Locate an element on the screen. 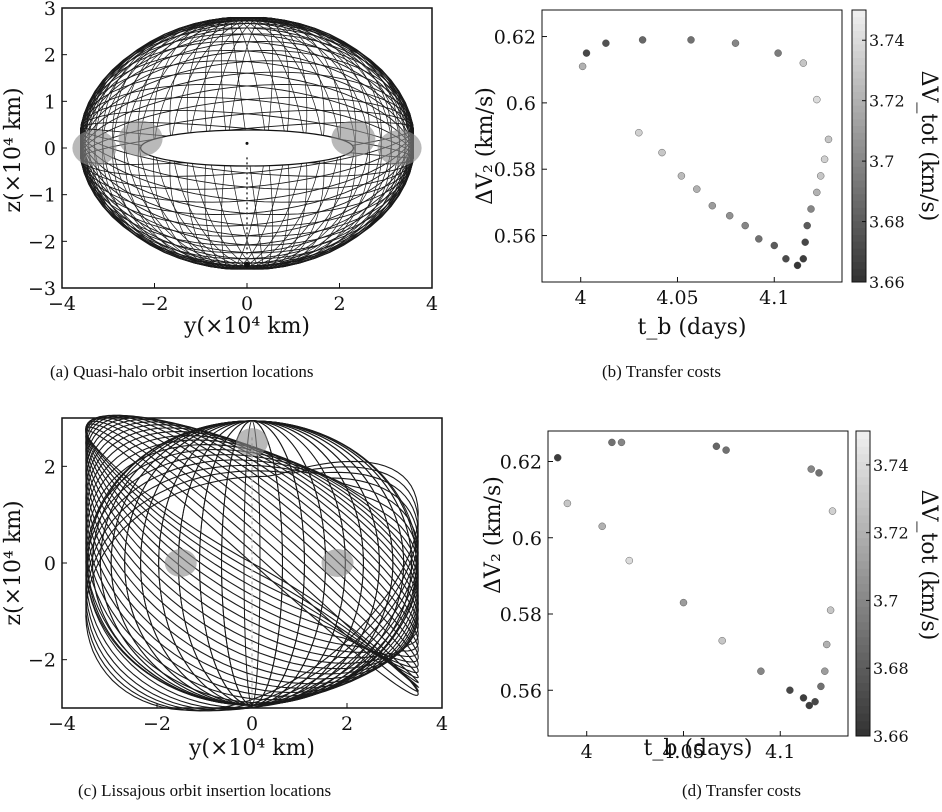 The width and height of the screenshot is (942, 812). y-tick-label: −1 is located at coordinates (42, 196).